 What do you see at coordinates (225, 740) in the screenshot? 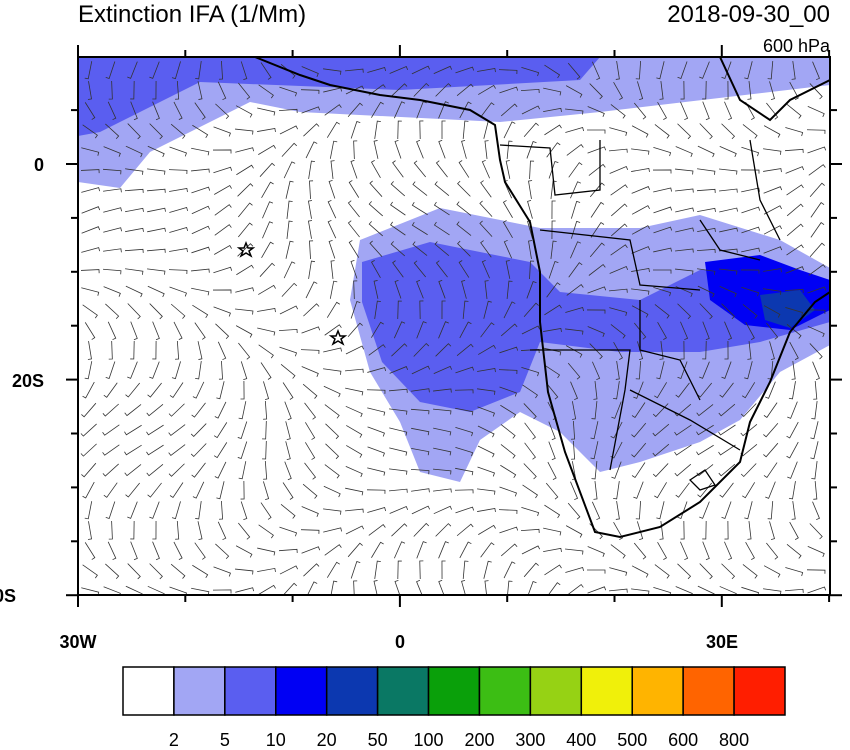
I see `colorbar-label: 5` at bounding box center [225, 740].